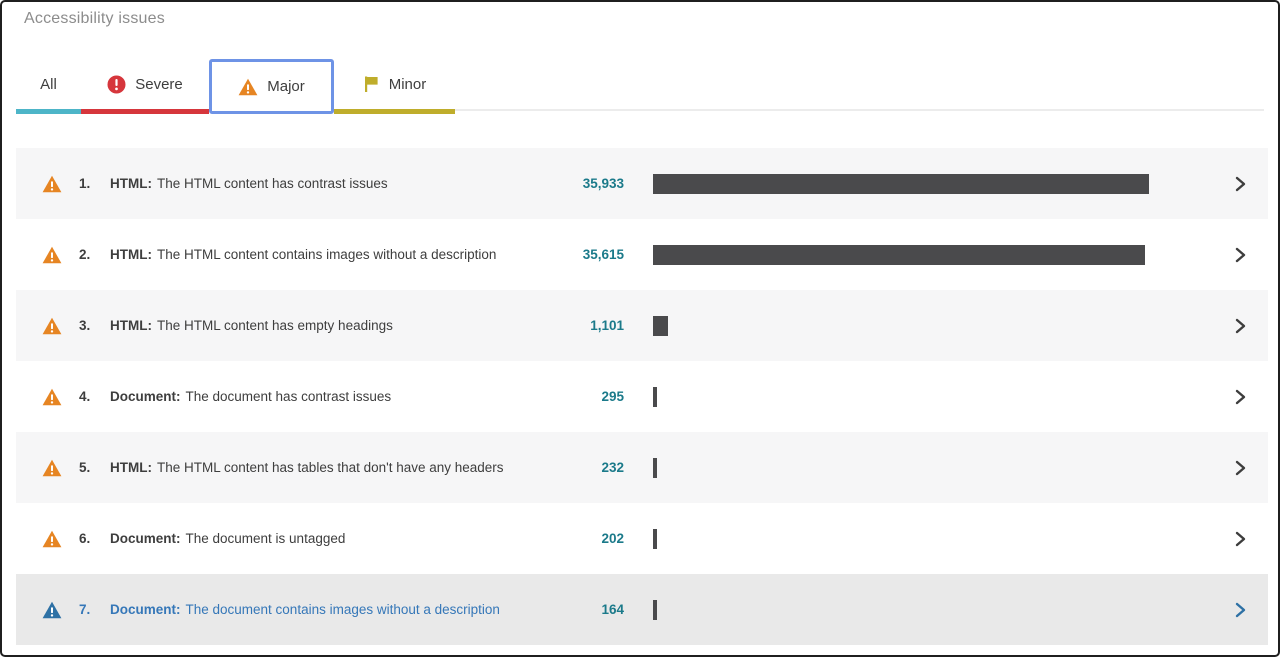 This screenshot has width=1280, height=657. I want to click on severity-tabs: All Severe Major Minor, so click(640, 86).